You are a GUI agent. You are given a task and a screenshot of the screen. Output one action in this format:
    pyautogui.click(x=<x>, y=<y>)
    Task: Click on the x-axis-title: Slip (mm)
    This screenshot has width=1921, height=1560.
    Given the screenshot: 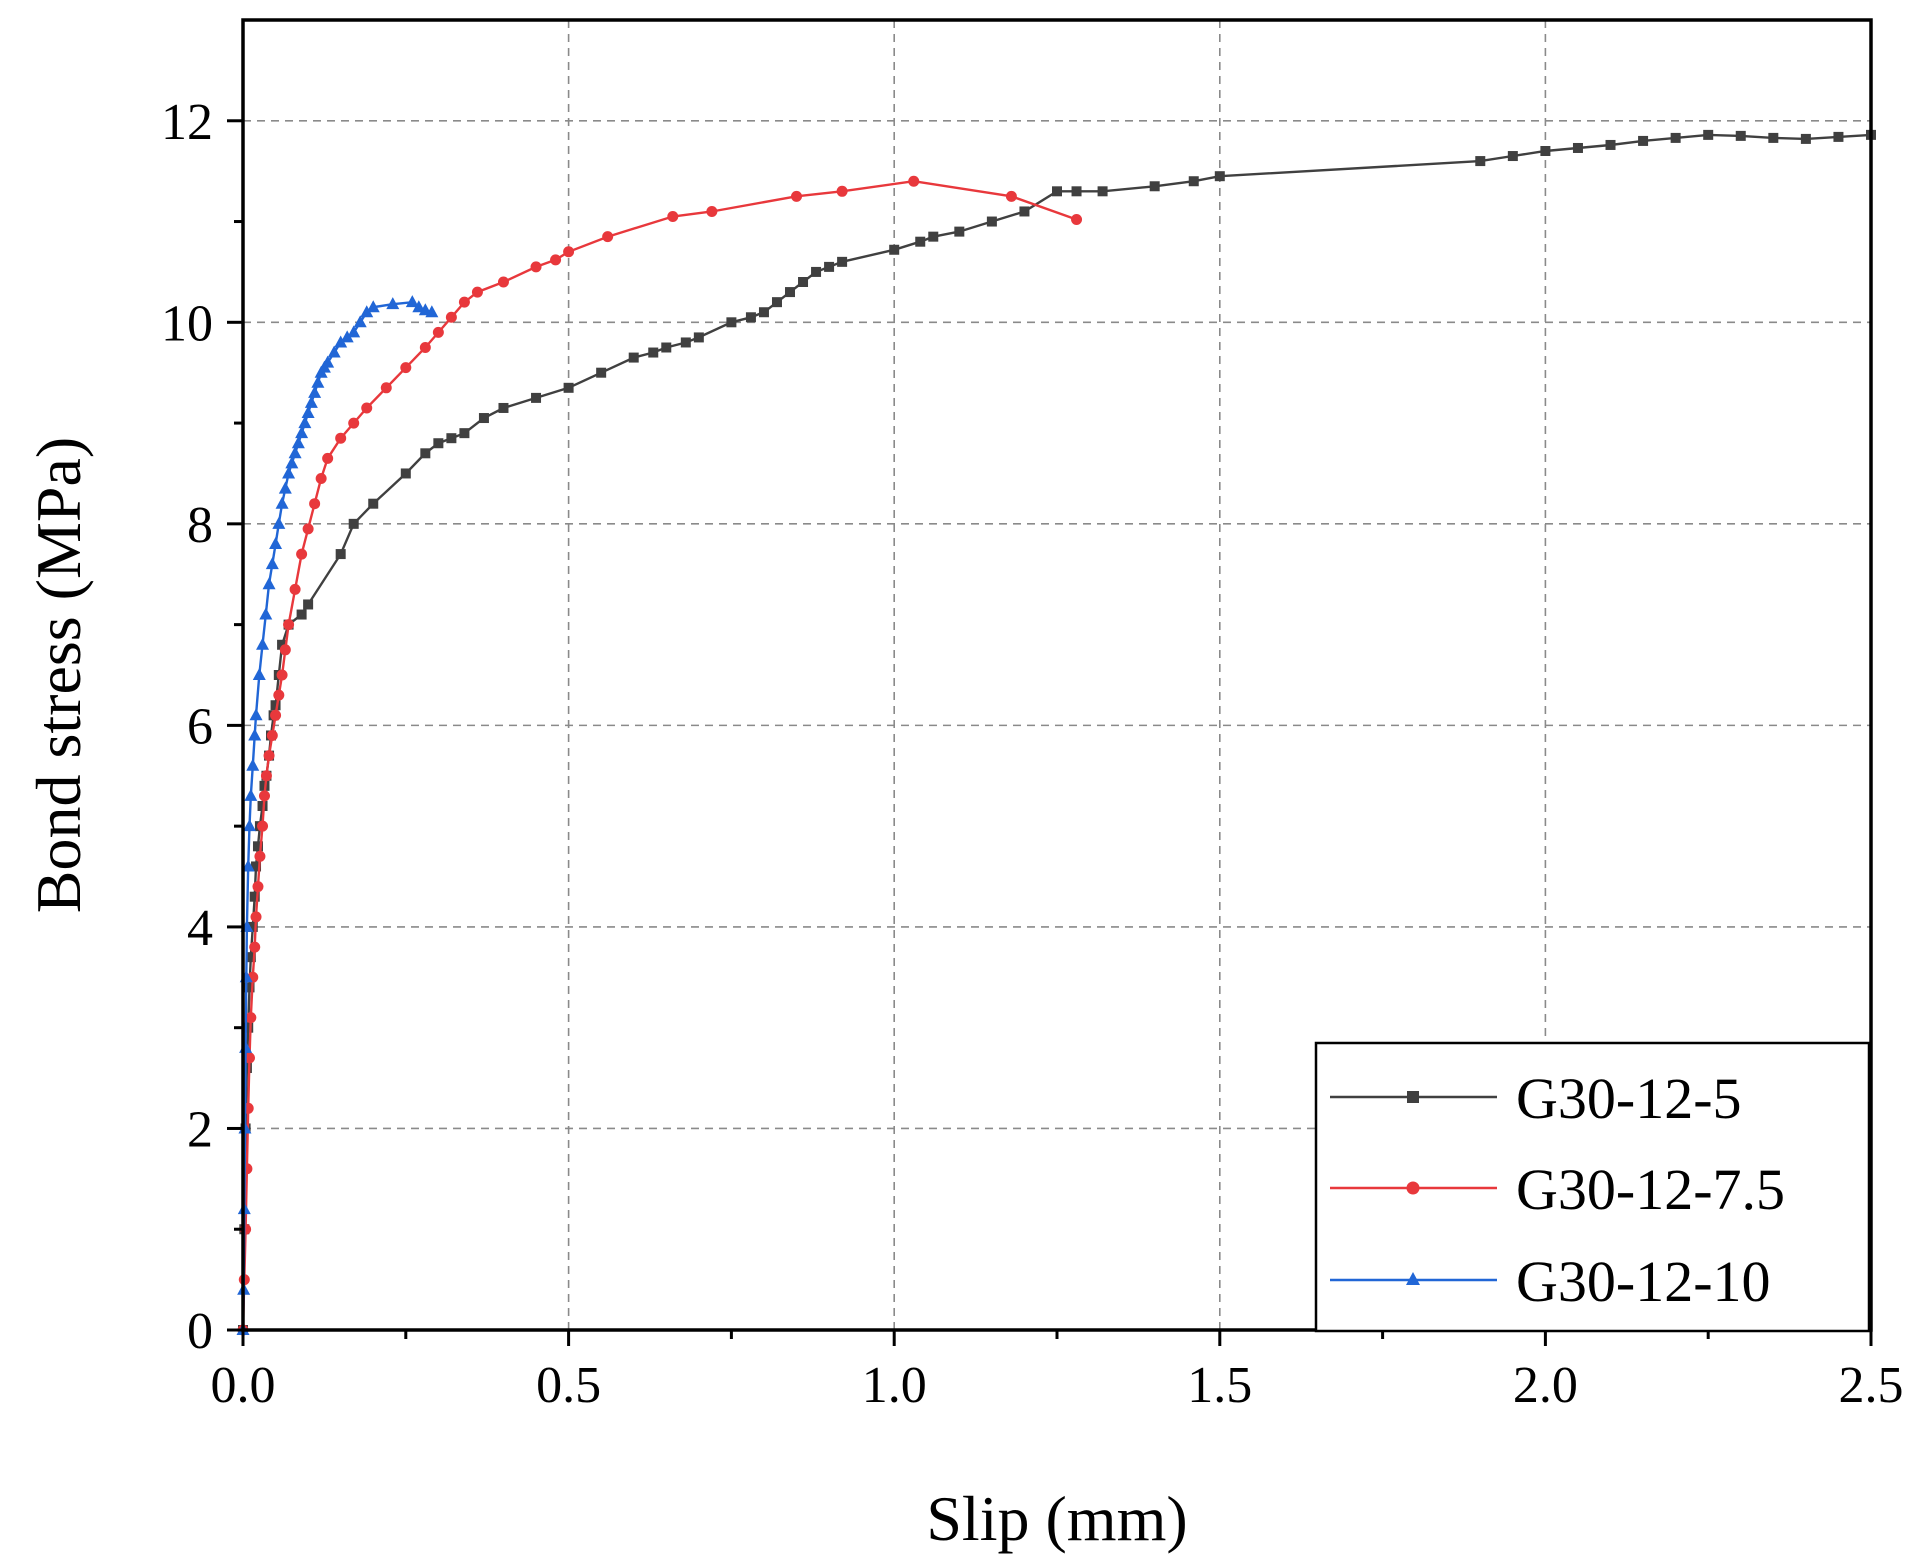 What is the action you would take?
    pyautogui.click(x=1056, y=1518)
    